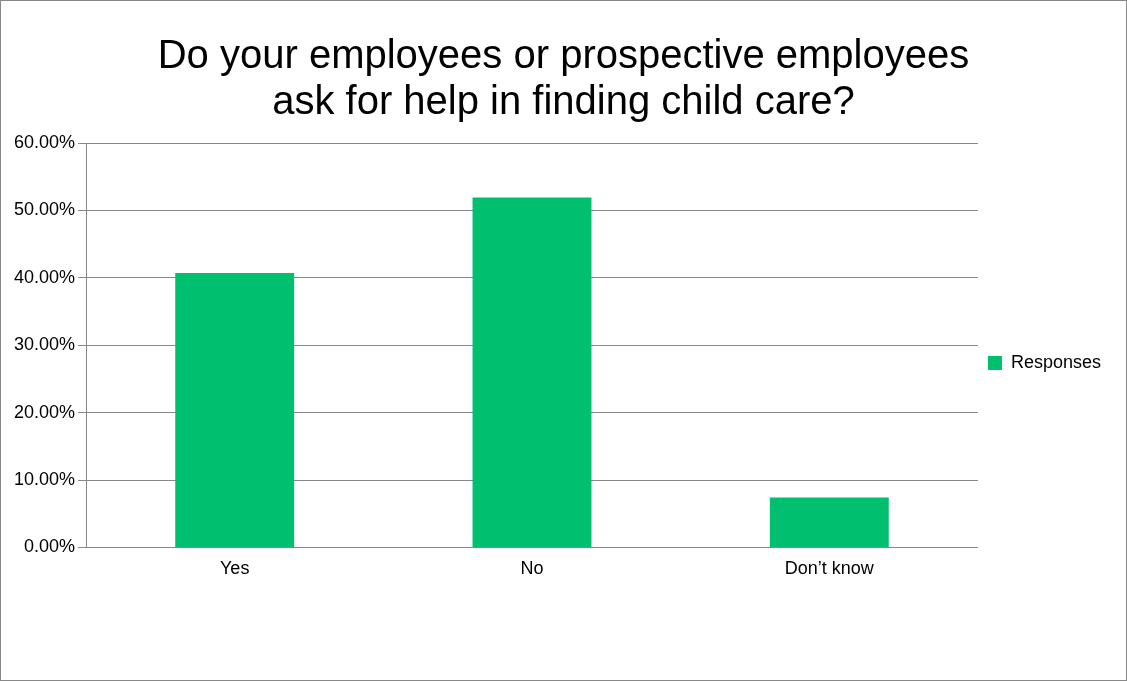 This screenshot has width=1127, height=681. What do you see at coordinates (44, 478) in the screenshot?
I see `y-tick-label: 10.00%` at bounding box center [44, 478].